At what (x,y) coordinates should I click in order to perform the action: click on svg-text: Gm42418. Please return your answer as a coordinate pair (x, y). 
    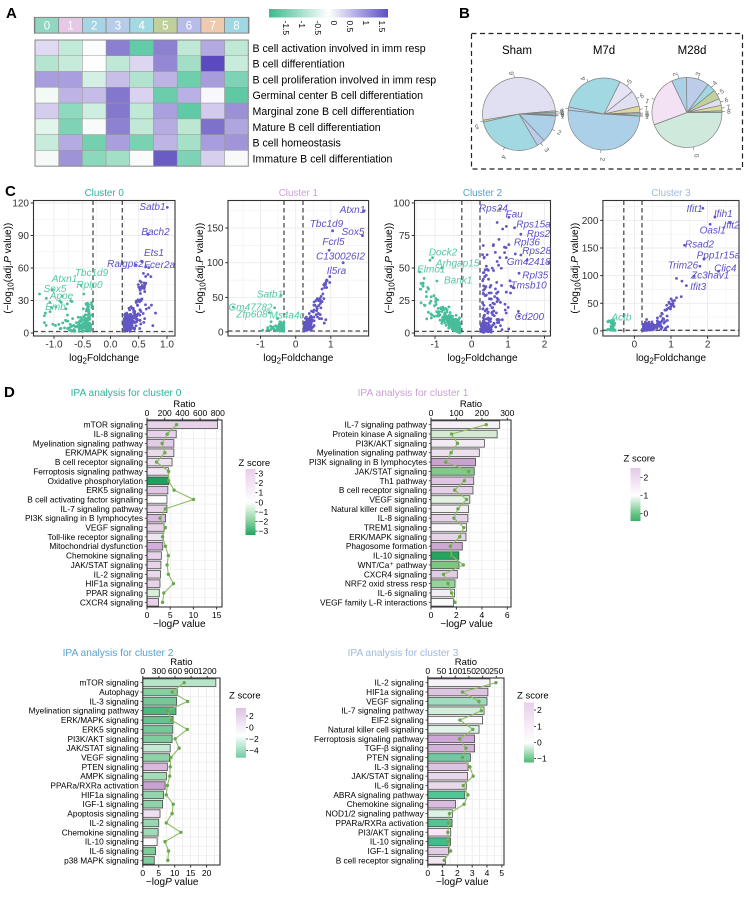
    Looking at the image, I should click on (529, 262).